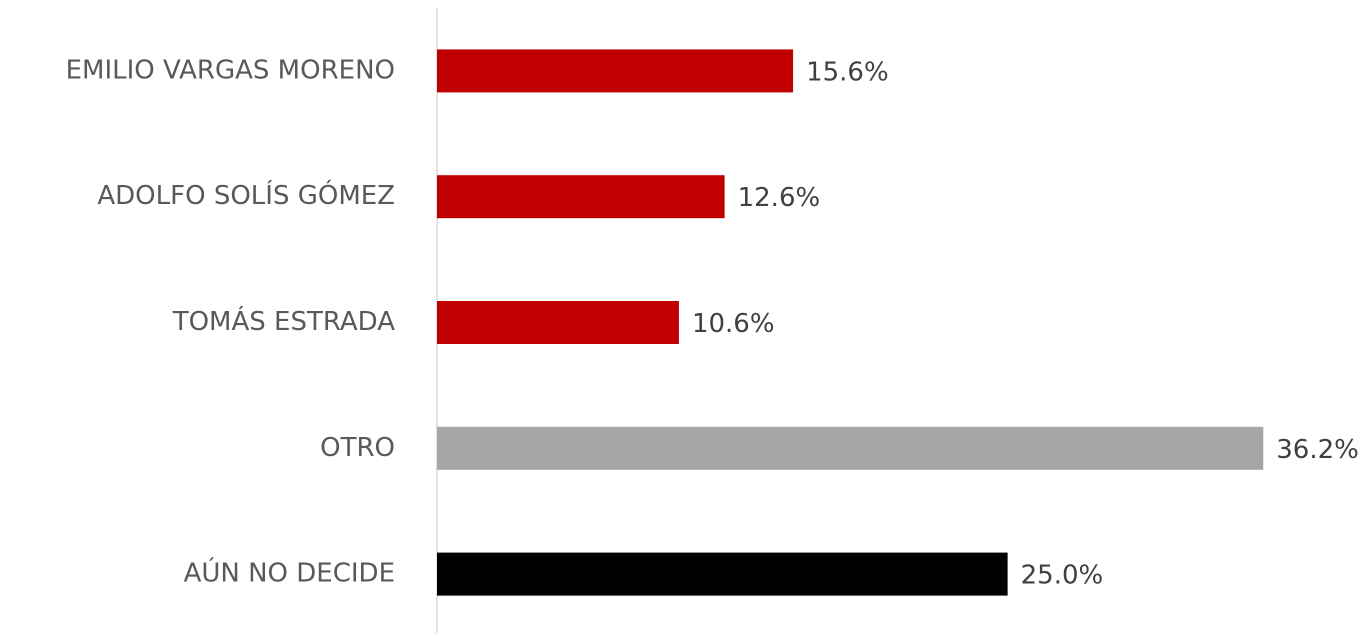 The width and height of the screenshot is (1370, 637). I want to click on category-label: OTRO, so click(357, 448).